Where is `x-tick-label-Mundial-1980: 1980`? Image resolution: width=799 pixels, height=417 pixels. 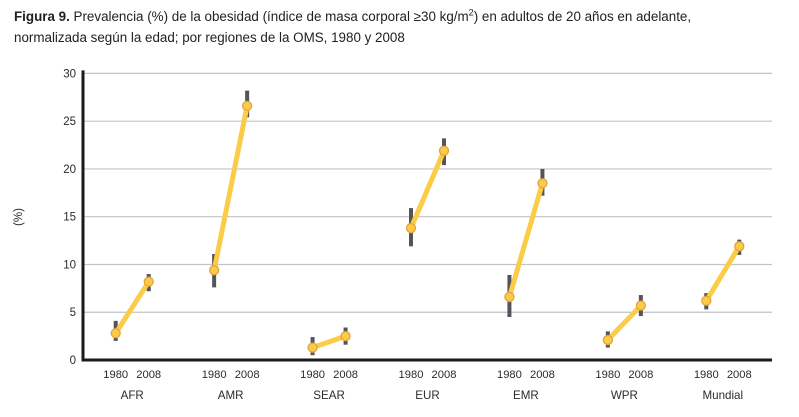
x-tick-label-Mundial-1980: 1980 is located at coordinates (706, 375).